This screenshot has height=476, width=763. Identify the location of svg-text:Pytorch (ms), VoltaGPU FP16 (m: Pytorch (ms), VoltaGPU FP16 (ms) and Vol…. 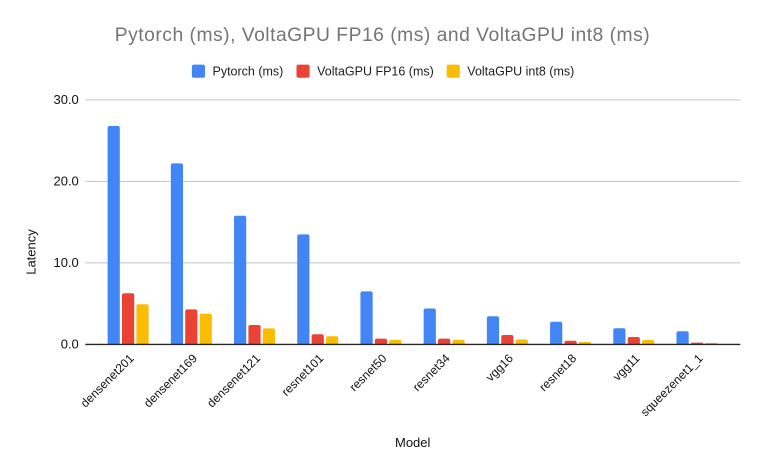
(382, 35).